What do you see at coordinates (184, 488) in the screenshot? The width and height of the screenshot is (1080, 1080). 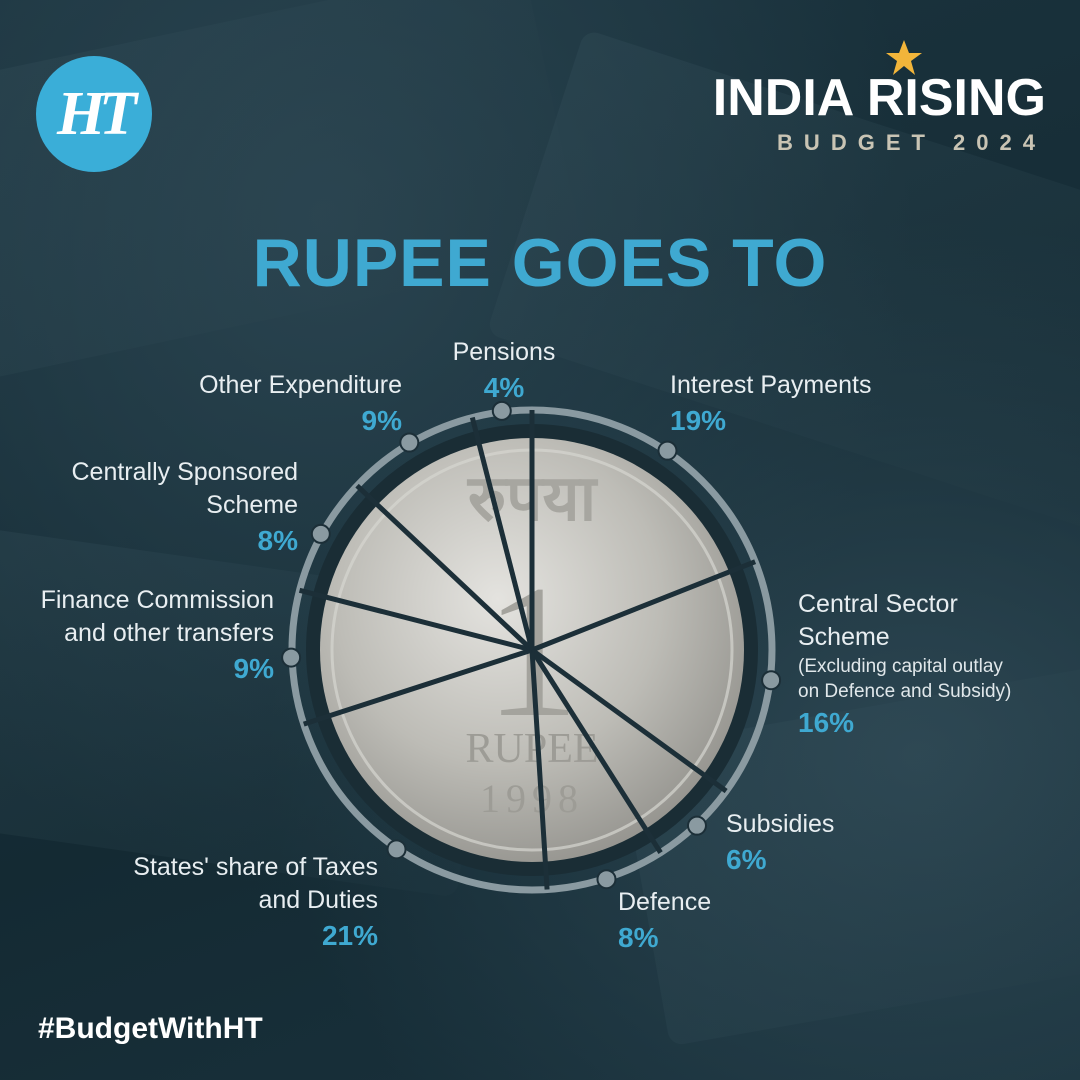 I see `label-centrally-sponsored-scheme-name: Centrally Sponsored Scheme` at bounding box center [184, 488].